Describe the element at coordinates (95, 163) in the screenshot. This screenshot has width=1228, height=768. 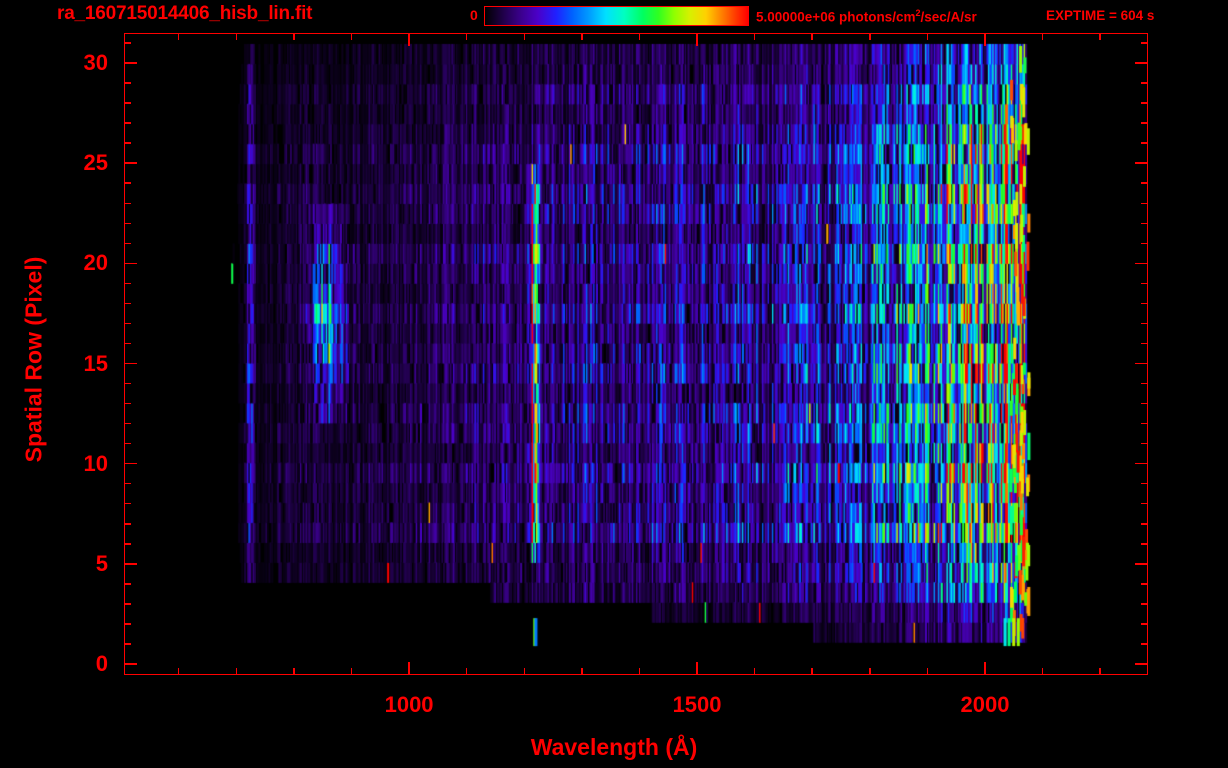
I see `y-tick-label: 25` at that location.